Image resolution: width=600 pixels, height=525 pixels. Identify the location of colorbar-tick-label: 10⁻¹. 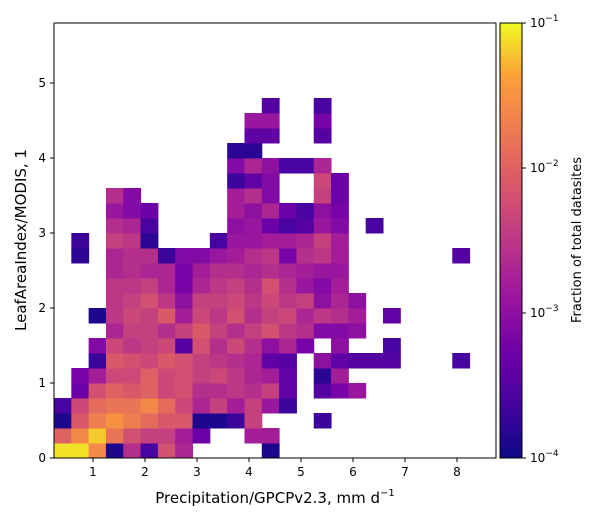
(544, 22).